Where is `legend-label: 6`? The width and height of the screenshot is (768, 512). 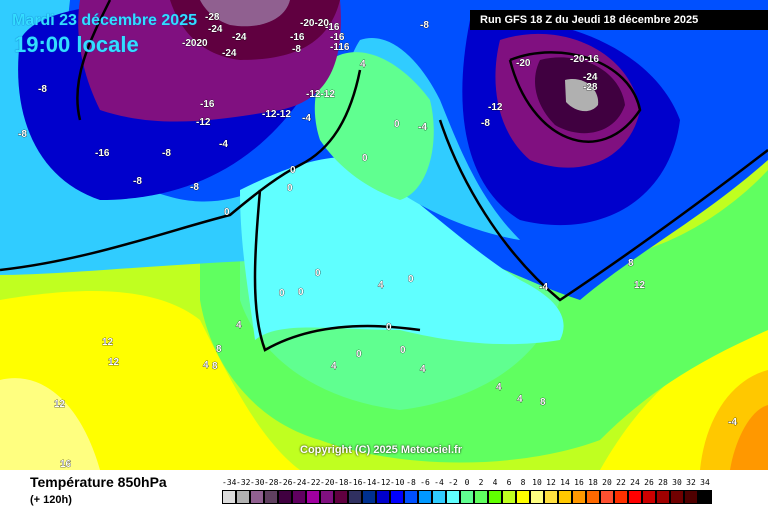 legend-label: 6 is located at coordinates (509, 482).